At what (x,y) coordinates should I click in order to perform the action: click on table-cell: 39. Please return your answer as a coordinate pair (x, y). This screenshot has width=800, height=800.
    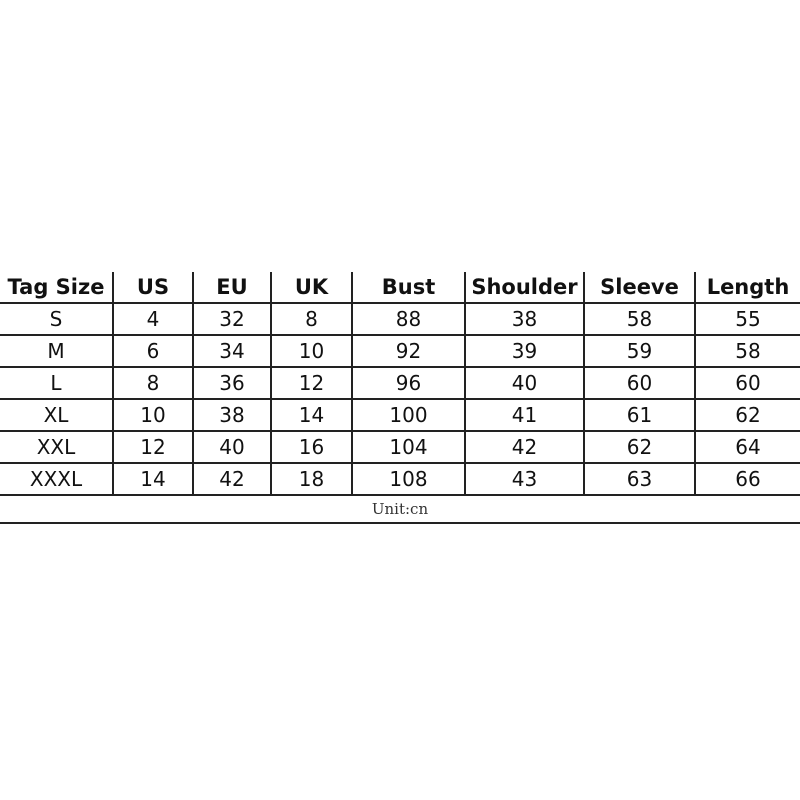
    Looking at the image, I should click on (524, 351).